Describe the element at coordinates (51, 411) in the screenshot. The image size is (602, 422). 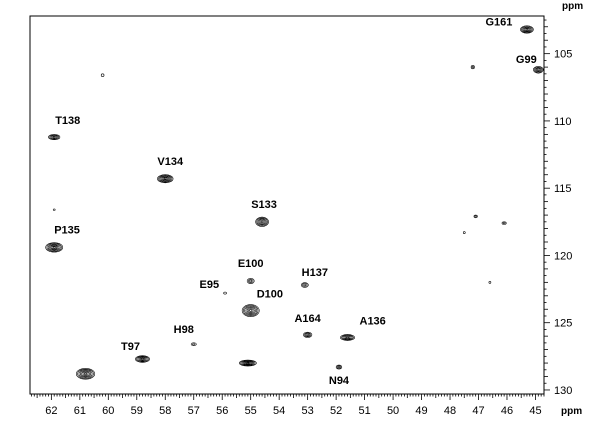
I see `x-tick-label: 62` at that location.